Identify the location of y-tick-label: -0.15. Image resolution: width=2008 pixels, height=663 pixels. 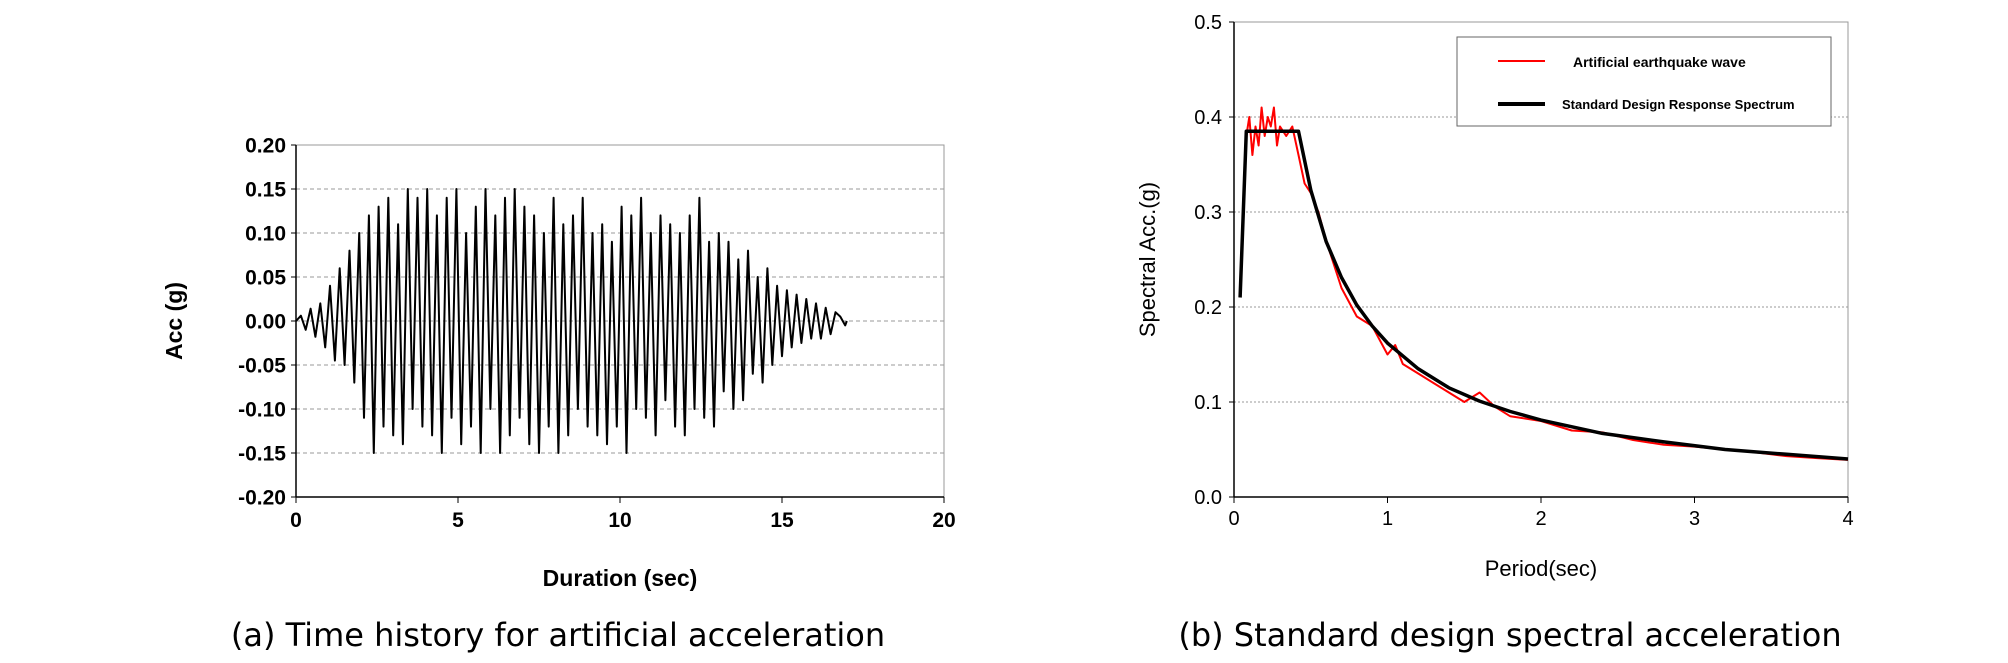
(262, 454).